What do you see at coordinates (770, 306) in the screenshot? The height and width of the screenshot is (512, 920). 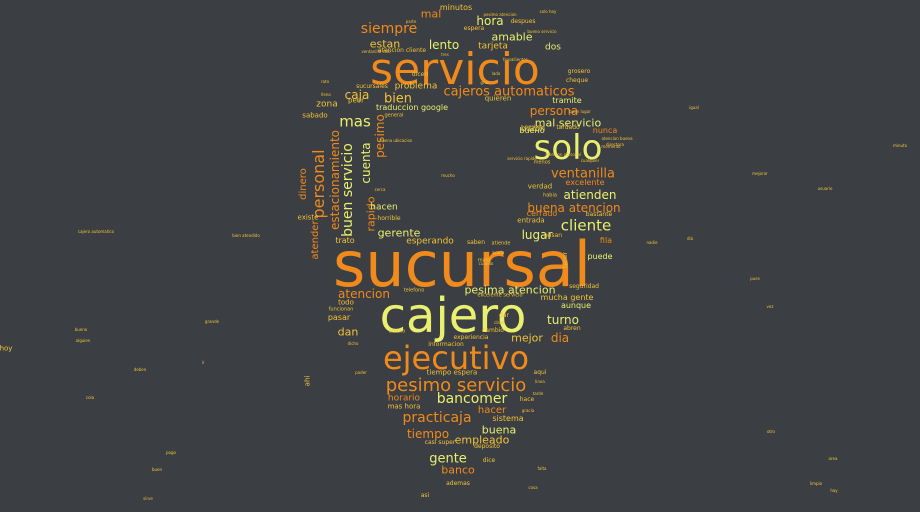 I see `cloud-word: vez` at bounding box center [770, 306].